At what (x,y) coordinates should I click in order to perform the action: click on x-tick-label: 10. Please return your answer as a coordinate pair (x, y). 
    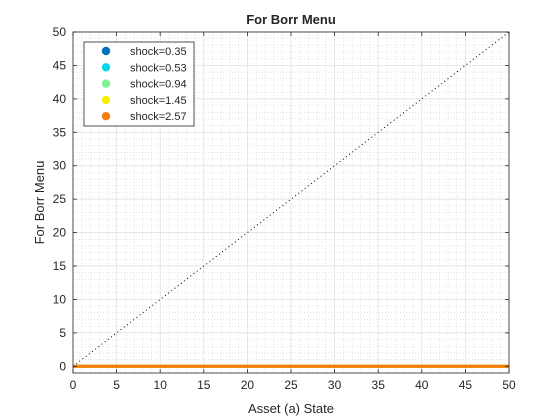
    Looking at the image, I should click on (161, 385).